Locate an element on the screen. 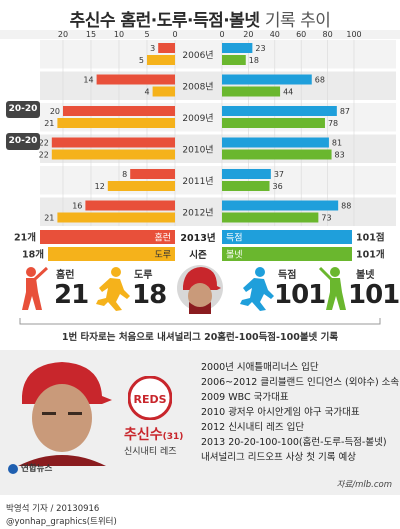 The width and height of the screenshot is (400, 529). stat-runs: 득점 101 is located at coordinates (283, 292).